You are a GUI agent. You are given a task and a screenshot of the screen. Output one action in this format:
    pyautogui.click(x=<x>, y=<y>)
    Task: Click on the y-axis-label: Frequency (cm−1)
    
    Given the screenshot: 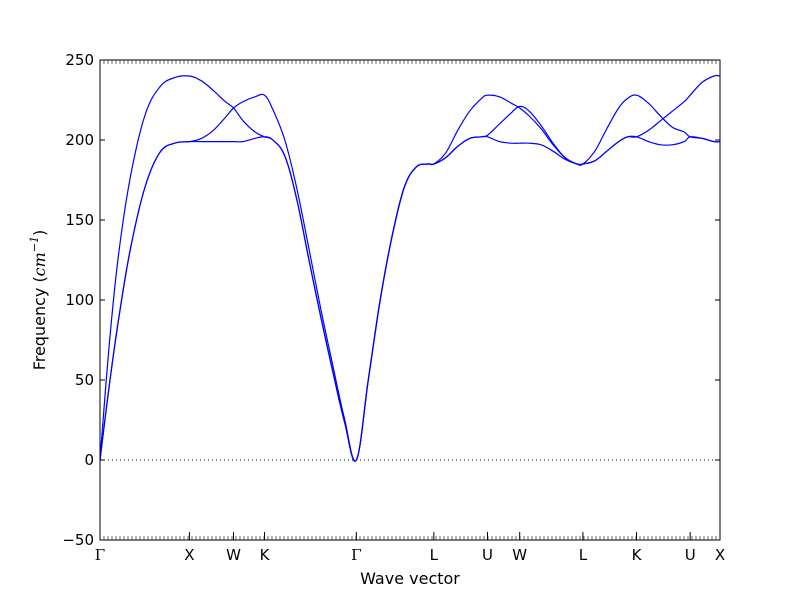 What is the action you would take?
    pyautogui.click(x=38, y=300)
    